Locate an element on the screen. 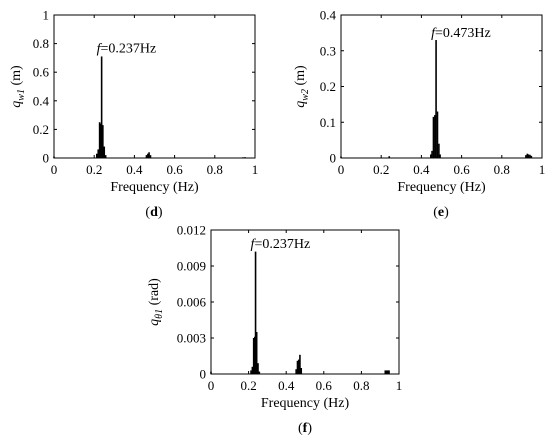 This screenshot has width=550, height=439. y-axis-title: qw2 (m) is located at coordinates (302, 86).